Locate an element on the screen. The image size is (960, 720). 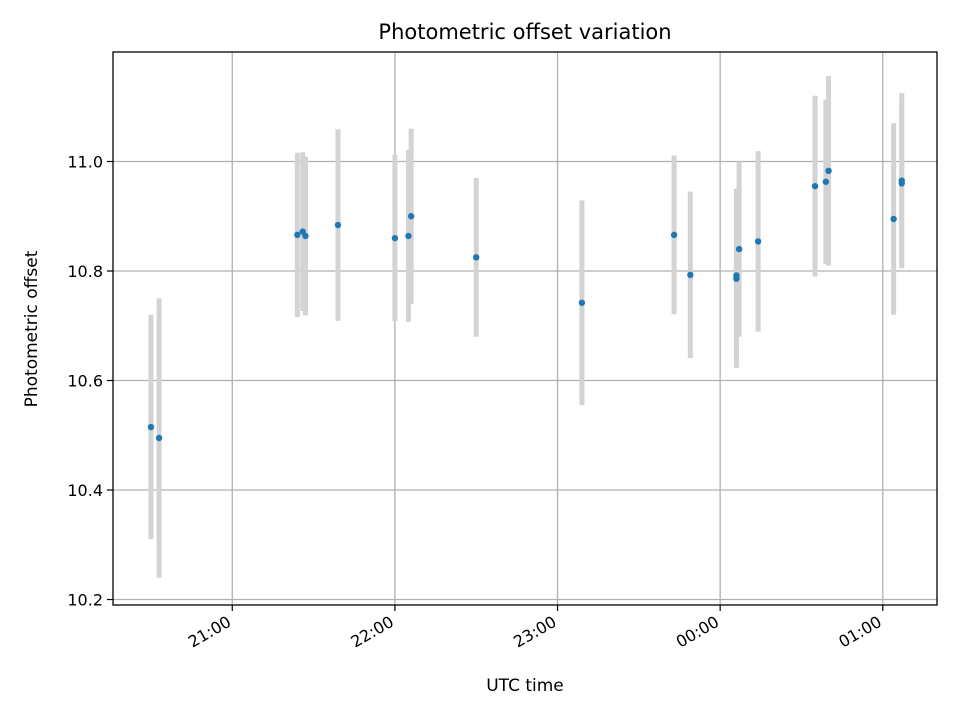
y-tick-label: 10.6 is located at coordinates (85, 381).